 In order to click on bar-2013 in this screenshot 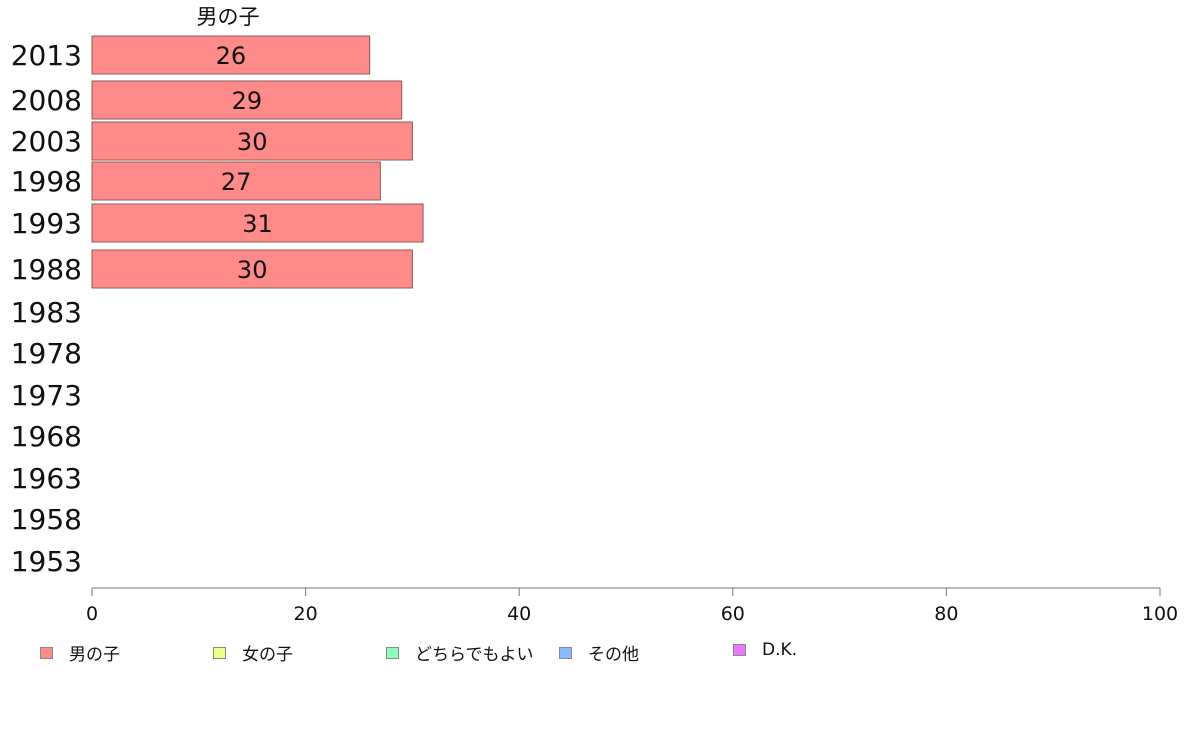, I will do `click(231, 55)`.